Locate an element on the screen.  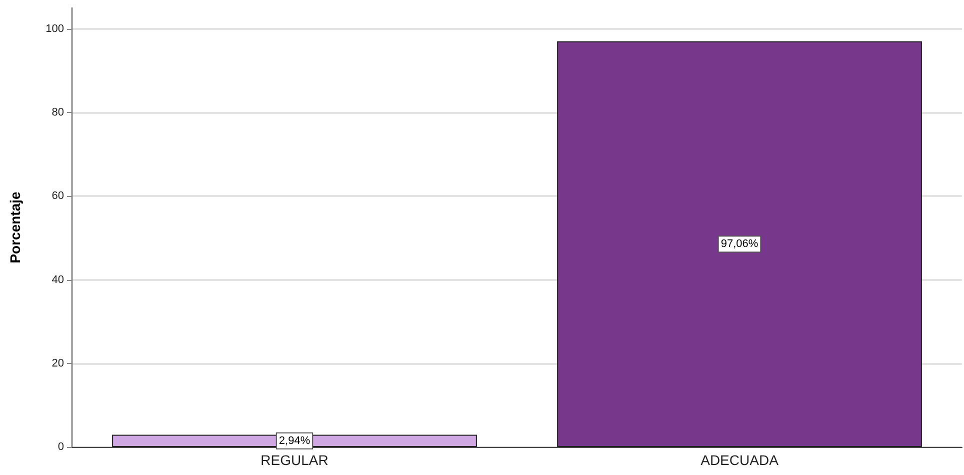
y-tick-label: 100 is located at coordinates (55, 28).